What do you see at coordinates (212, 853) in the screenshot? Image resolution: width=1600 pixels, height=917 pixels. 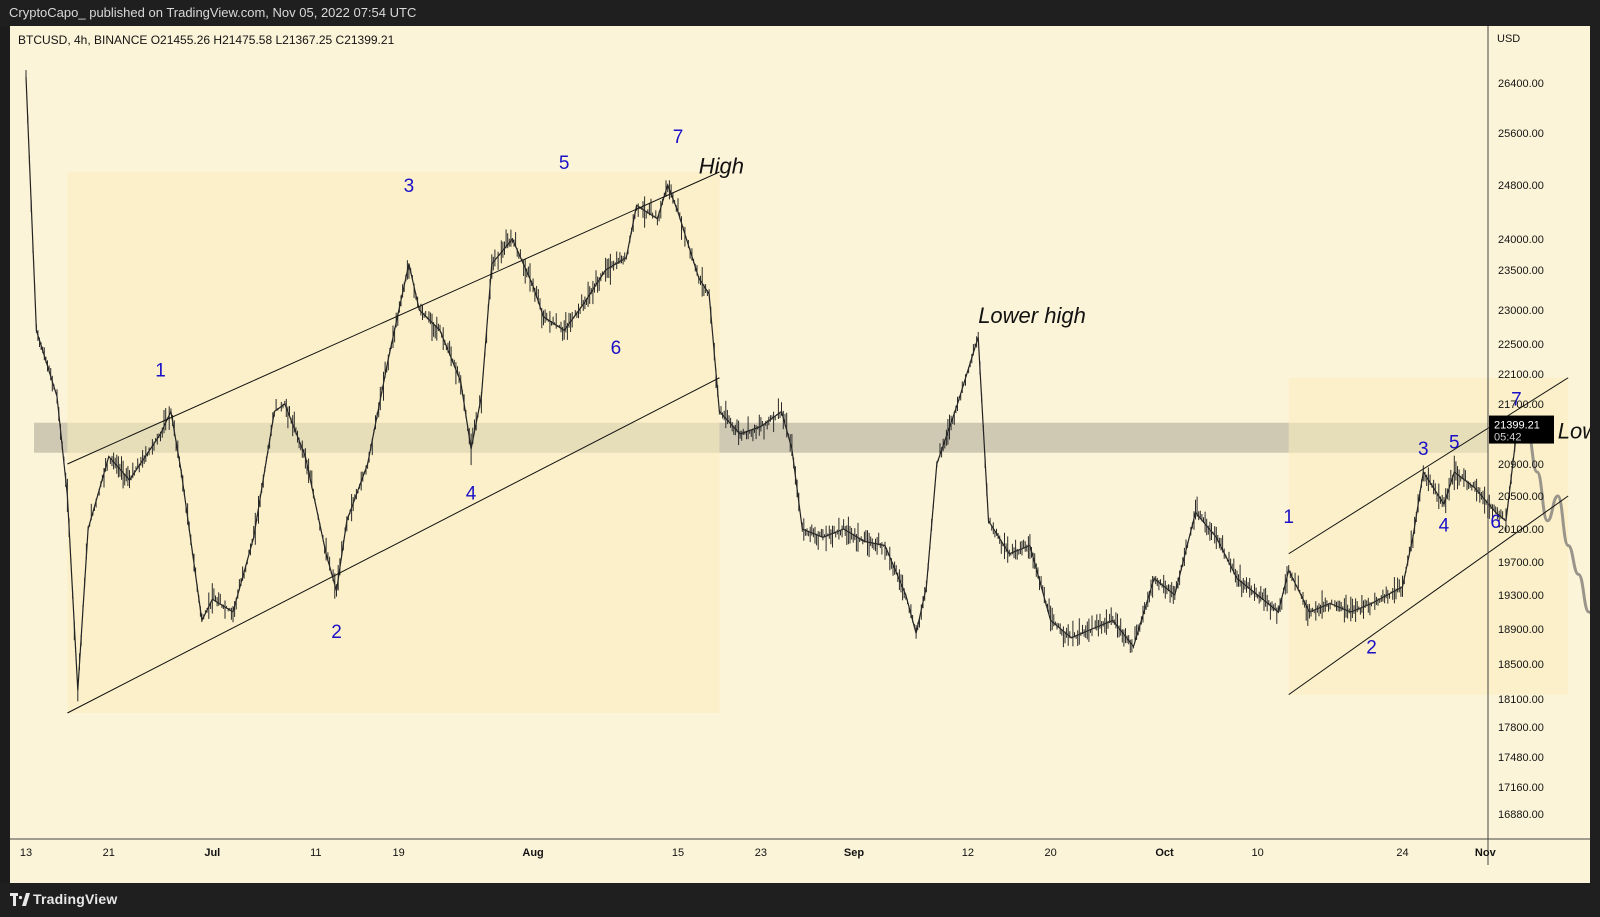 I see `x-tick-label: Jul` at bounding box center [212, 853].